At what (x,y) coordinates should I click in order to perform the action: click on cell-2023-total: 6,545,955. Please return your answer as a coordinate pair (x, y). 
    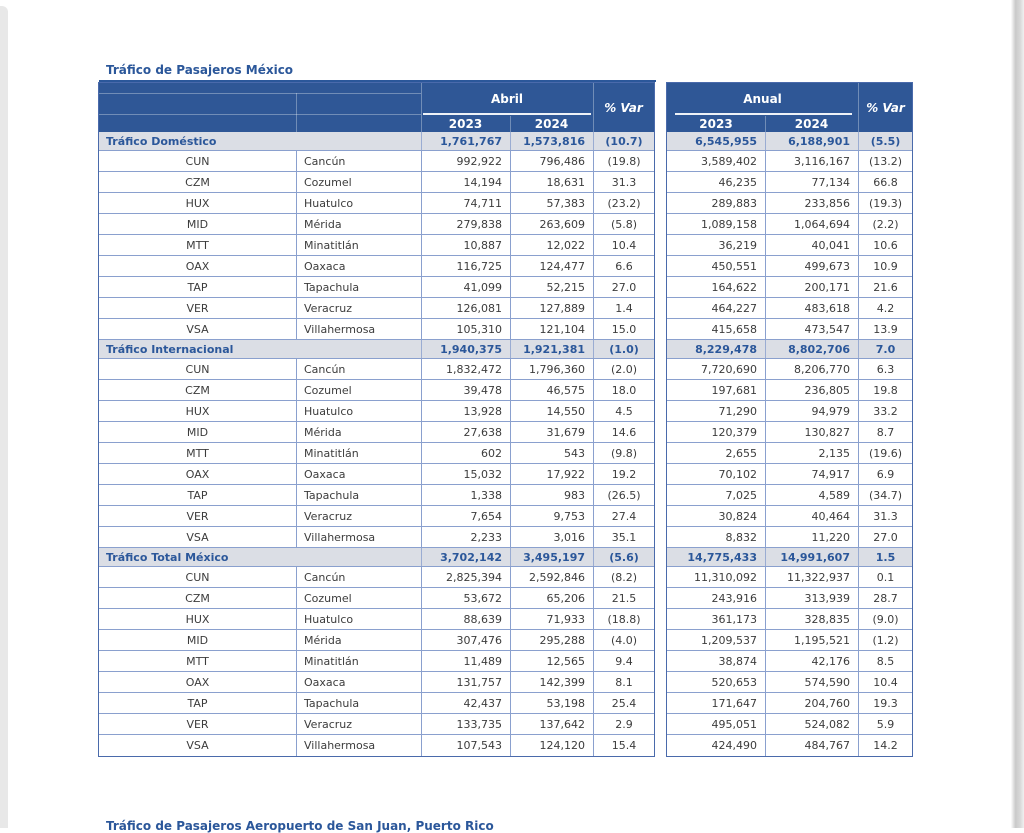
    Looking at the image, I should click on (726, 141).